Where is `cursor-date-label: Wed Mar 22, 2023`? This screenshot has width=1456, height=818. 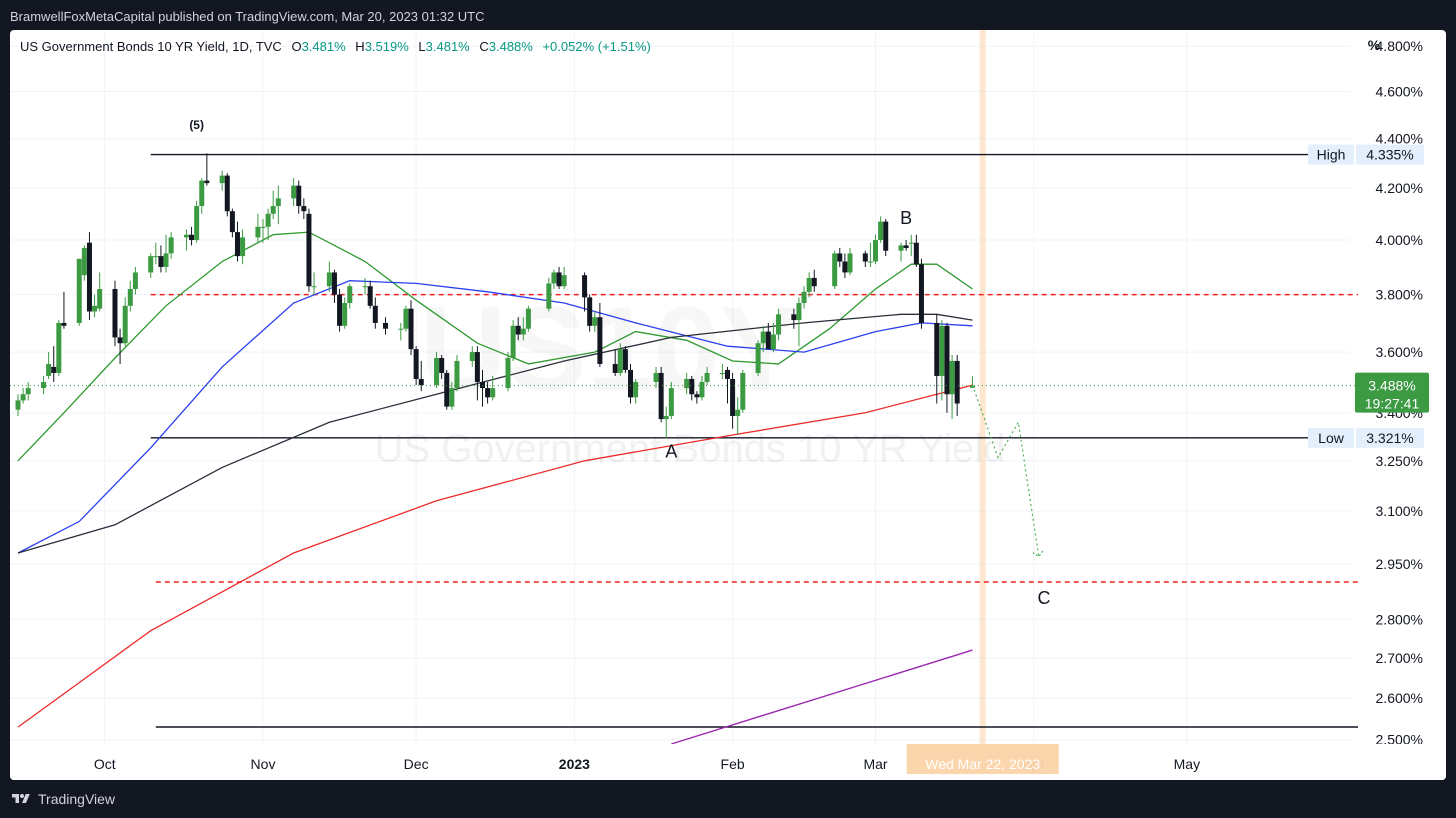
cursor-date-label: Wed Mar 22, 2023 is located at coordinates (982, 764).